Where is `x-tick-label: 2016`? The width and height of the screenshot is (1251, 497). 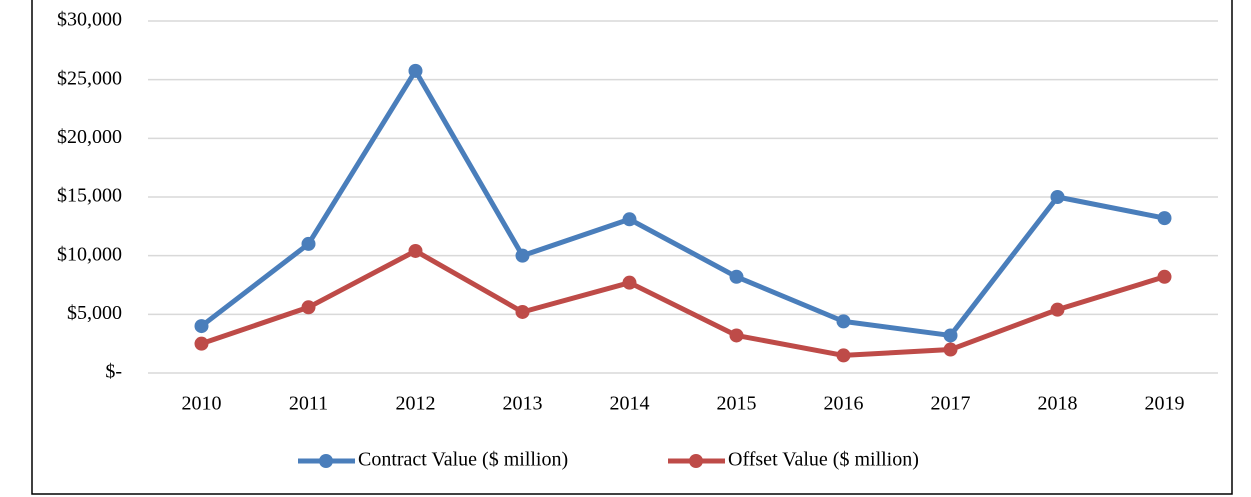
x-tick-label: 2016 is located at coordinates (844, 404).